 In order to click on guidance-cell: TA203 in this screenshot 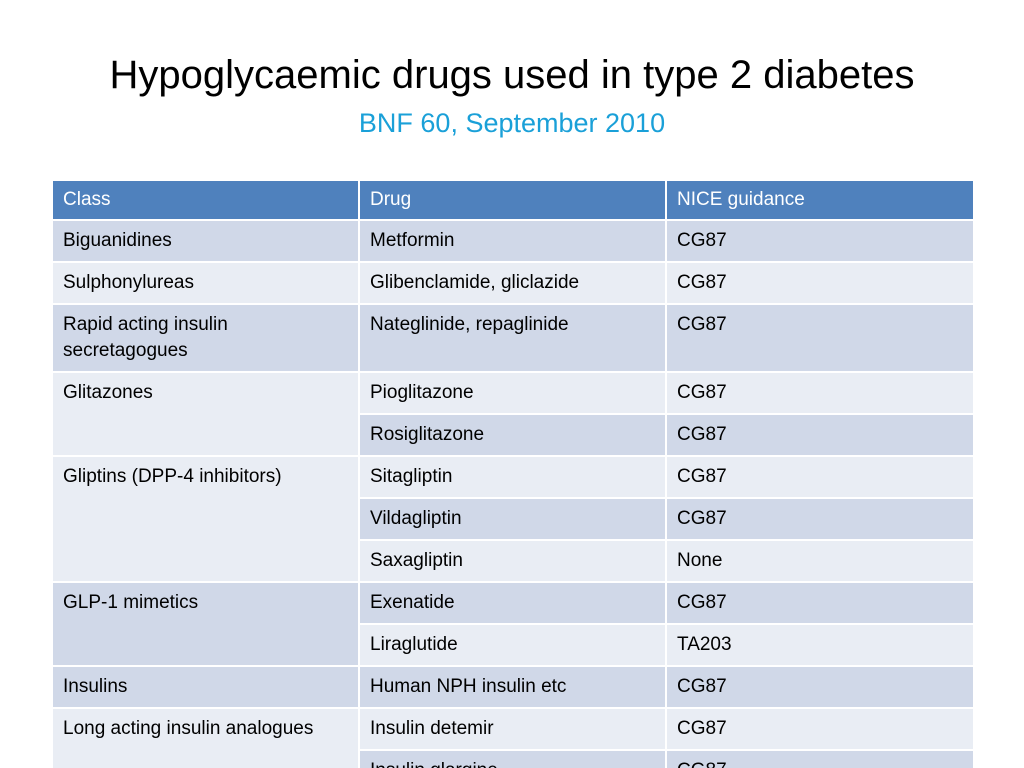, I will do `click(820, 645)`.